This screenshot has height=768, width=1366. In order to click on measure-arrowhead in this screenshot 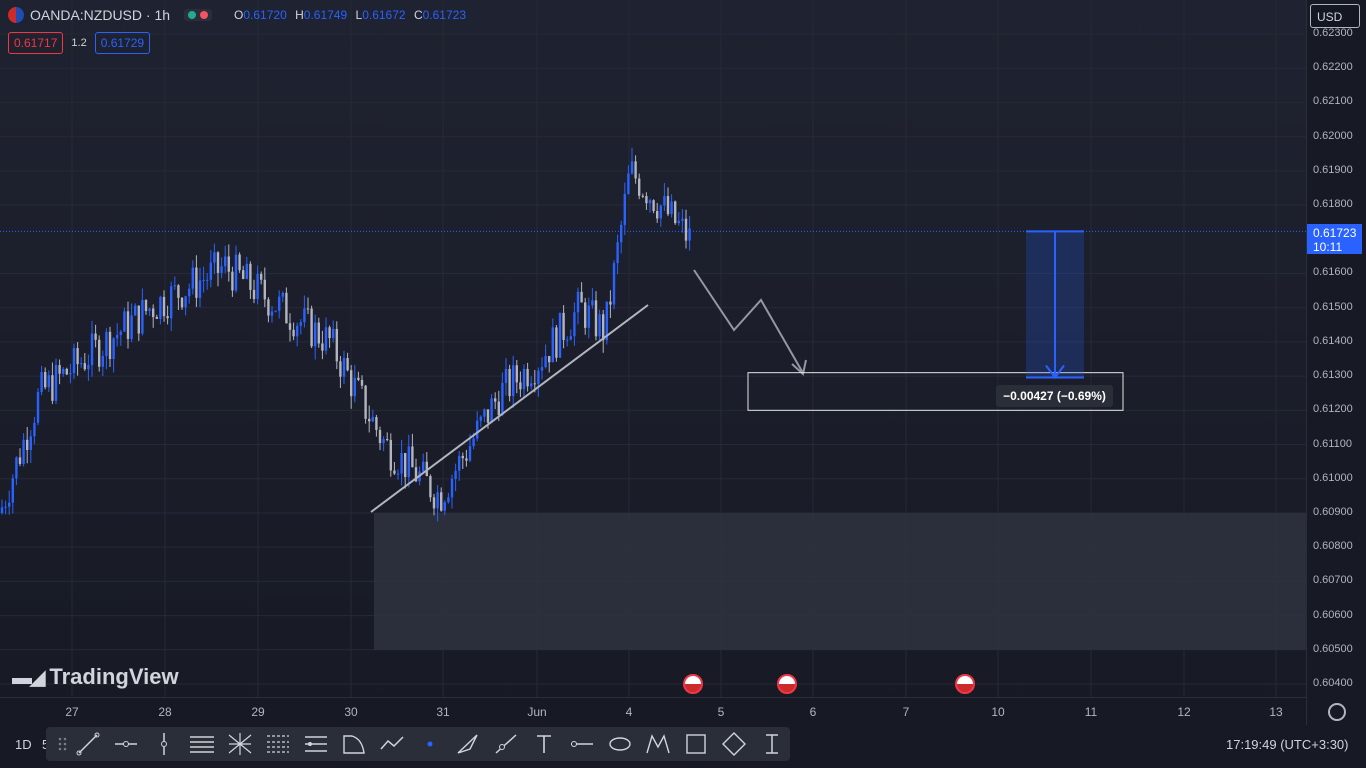, I will do `click(1055, 372)`.